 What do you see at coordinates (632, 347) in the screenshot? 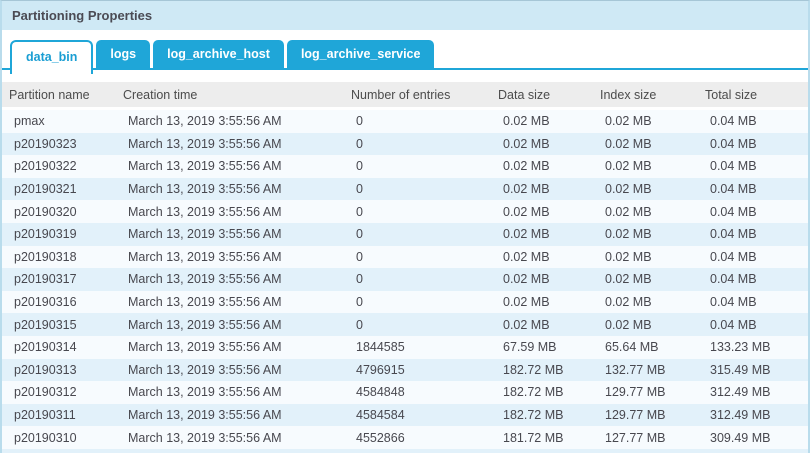
I see `cell-index-size: 65.64 MB` at bounding box center [632, 347].